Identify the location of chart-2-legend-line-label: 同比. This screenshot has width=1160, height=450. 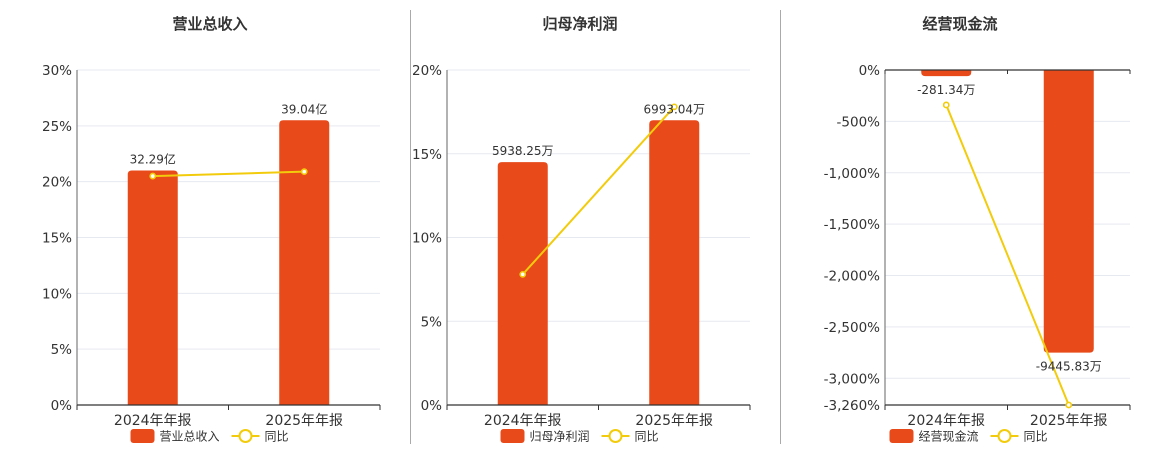
(647, 437).